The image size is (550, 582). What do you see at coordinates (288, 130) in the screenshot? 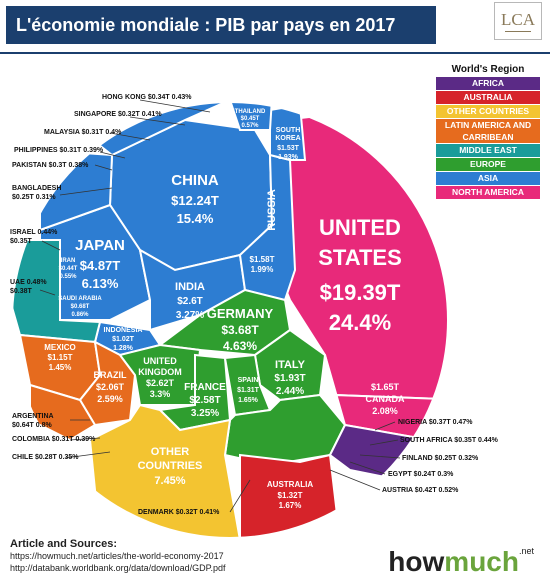
I see `label-skorea-name-1: SOUTH` at bounding box center [288, 130].